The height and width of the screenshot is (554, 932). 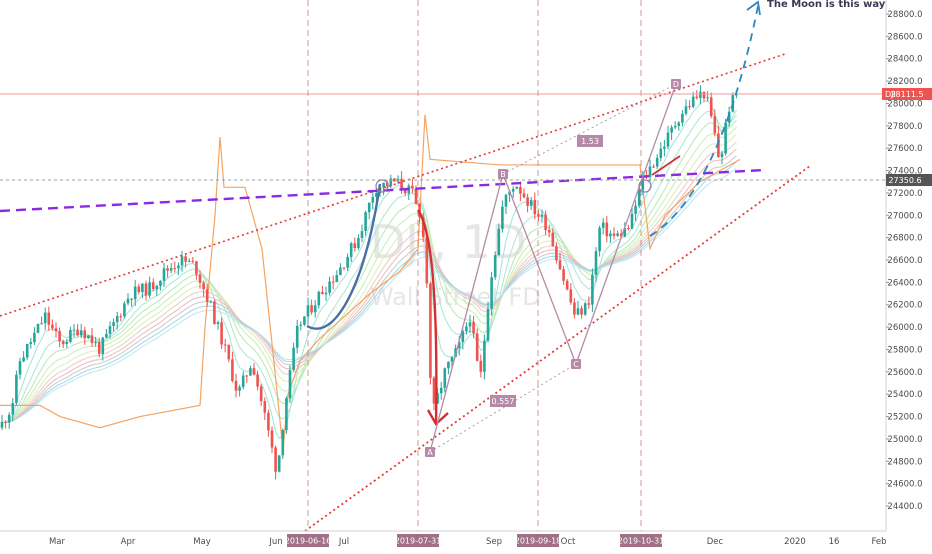 I want to click on time-tick-label: 2020, so click(x=795, y=542).